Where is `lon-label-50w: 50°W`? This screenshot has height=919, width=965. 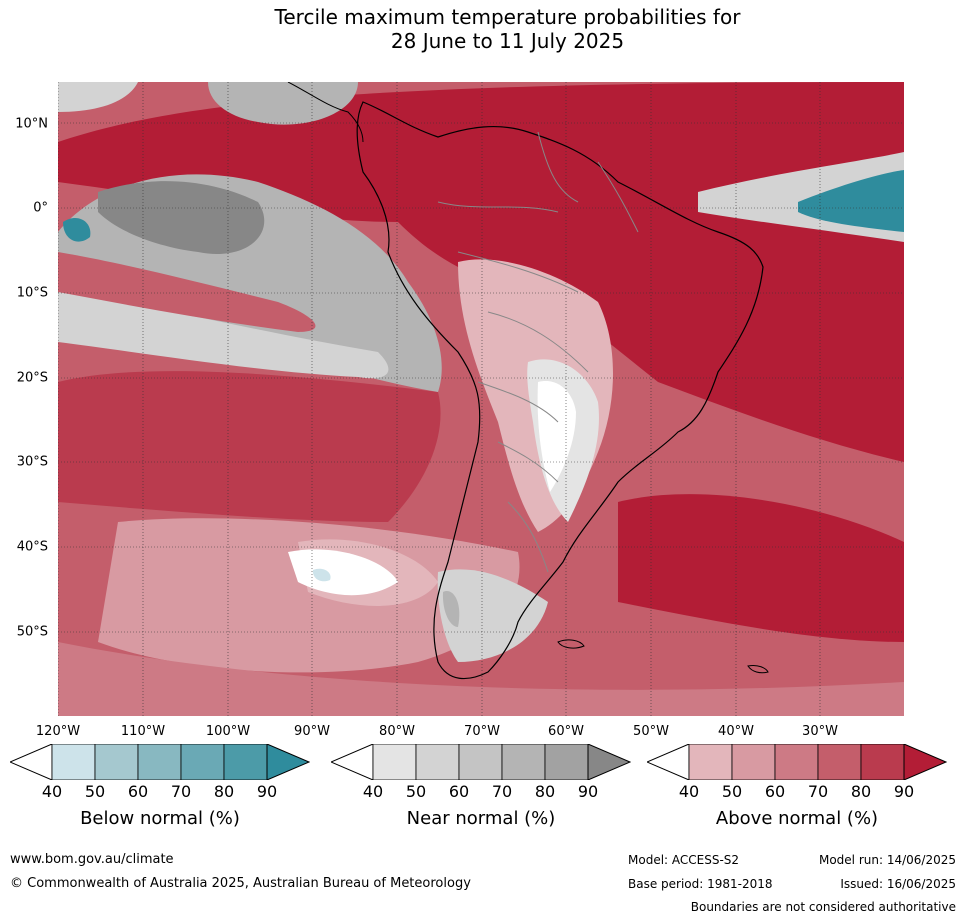 lon-label-50w: 50°W is located at coordinates (651, 731).